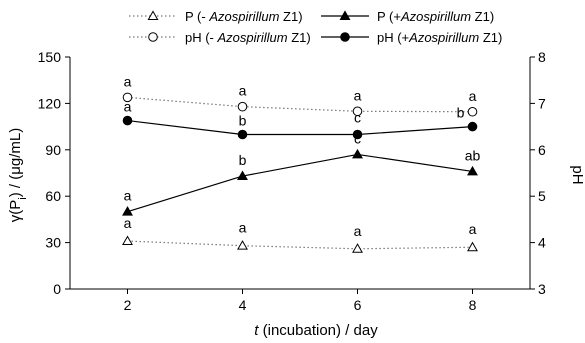 This screenshot has width=585, height=343. I want to click on legend-item: P (- Azospirillum Z1), so click(216, 16).